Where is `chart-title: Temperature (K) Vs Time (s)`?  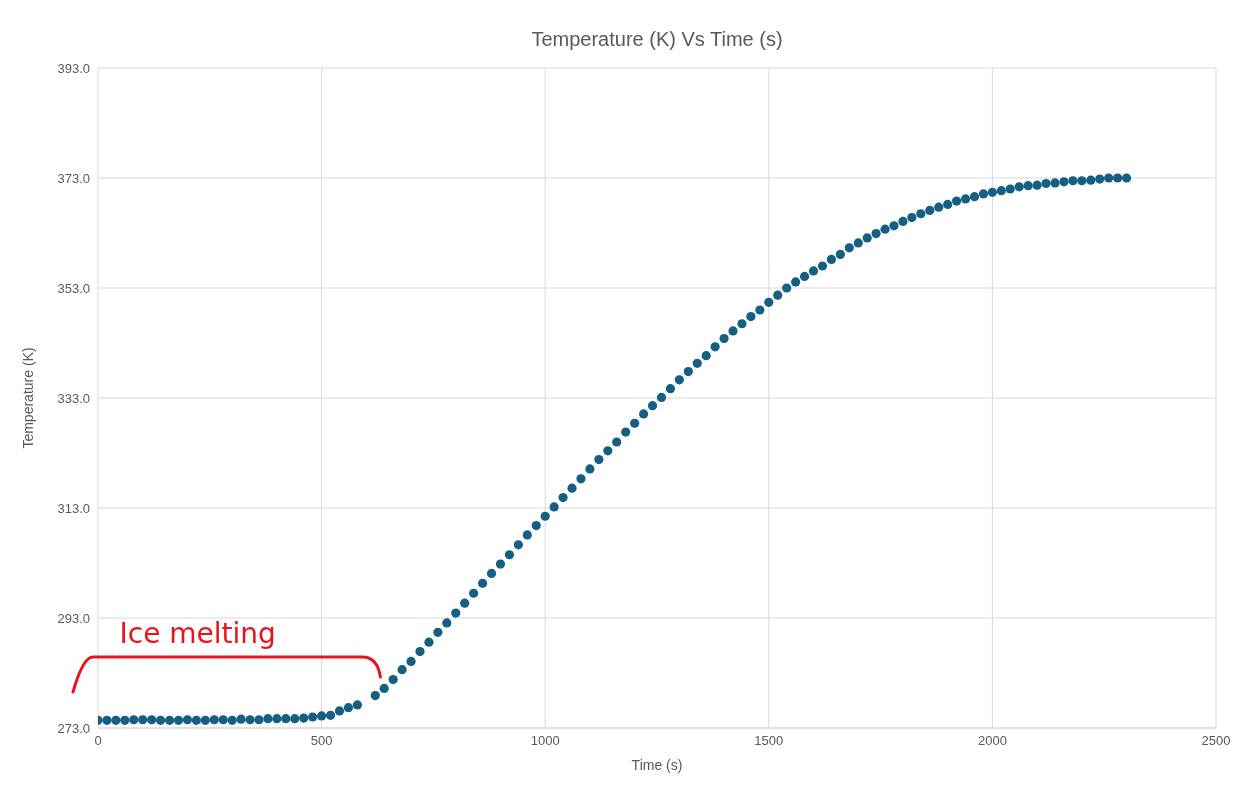 chart-title: Temperature (K) Vs Time (s) is located at coordinates (657, 39).